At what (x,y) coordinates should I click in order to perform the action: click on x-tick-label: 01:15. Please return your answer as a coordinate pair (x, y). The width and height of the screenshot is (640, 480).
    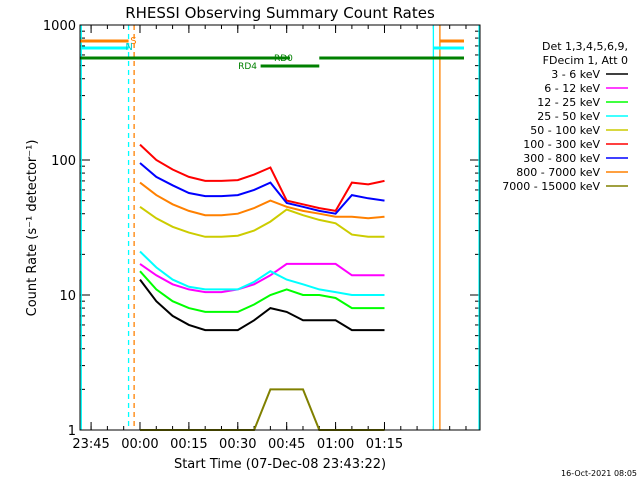
    Looking at the image, I should click on (384, 444).